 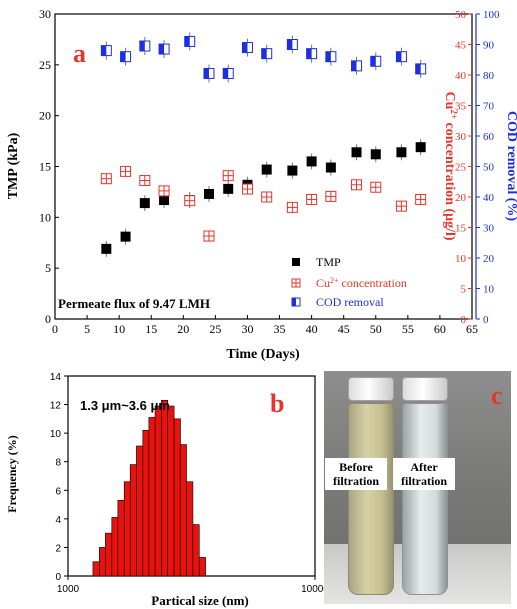 What do you see at coordinates (461, 15) in the screenshot?
I see `cu-tick-label: 50` at bounding box center [461, 15].